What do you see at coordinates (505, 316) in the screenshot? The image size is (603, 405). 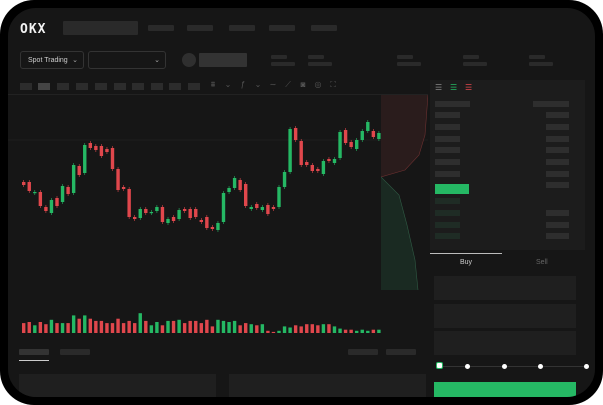 I see `amount-input` at bounding box center [505, 316].